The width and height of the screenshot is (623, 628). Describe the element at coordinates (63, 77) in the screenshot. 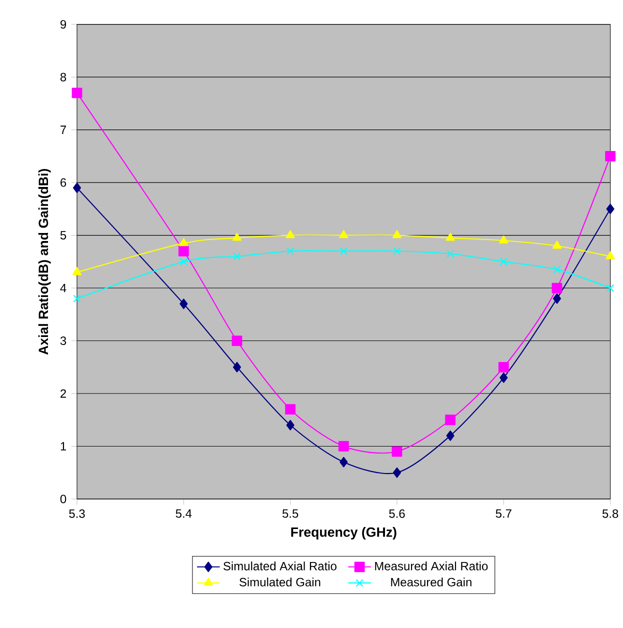

I see `y-tick-label: 8` at that location.